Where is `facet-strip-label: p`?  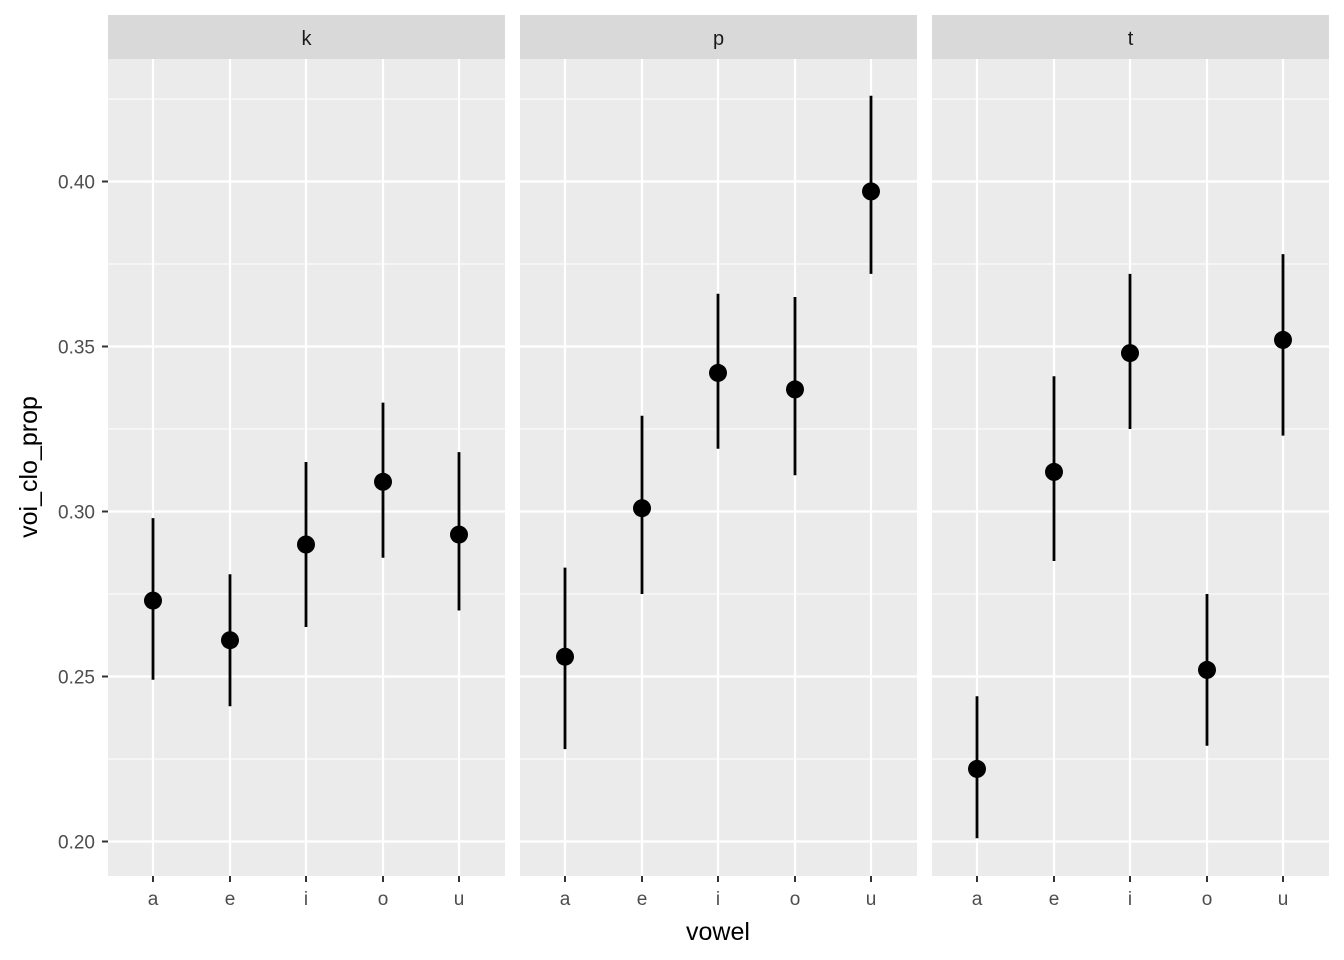 facet-strip-label: p is located at coordinates (718, 39).